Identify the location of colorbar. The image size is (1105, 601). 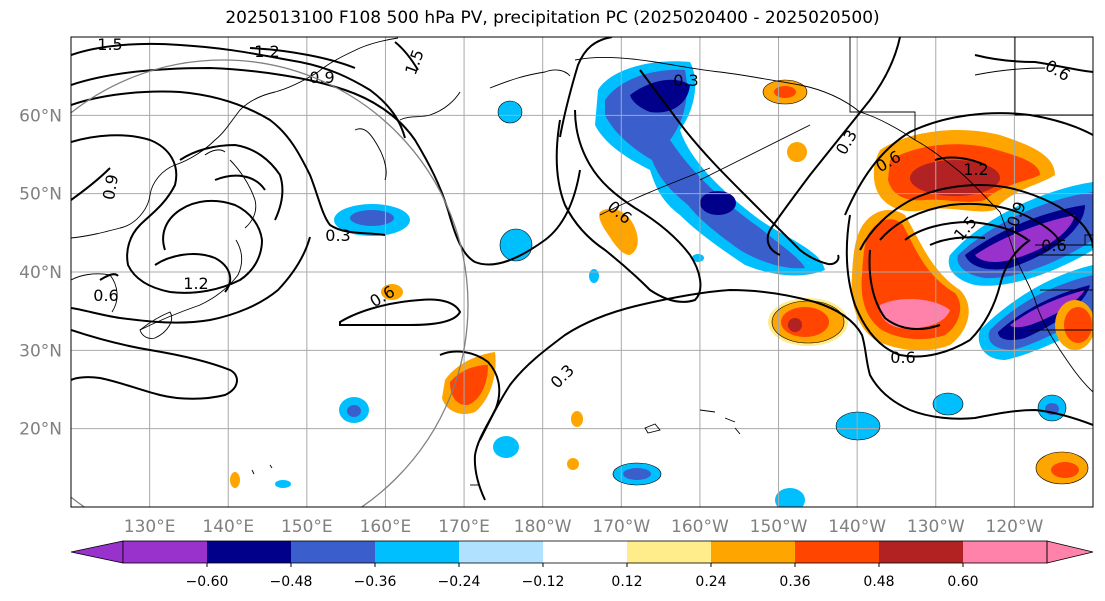
(582, 552).